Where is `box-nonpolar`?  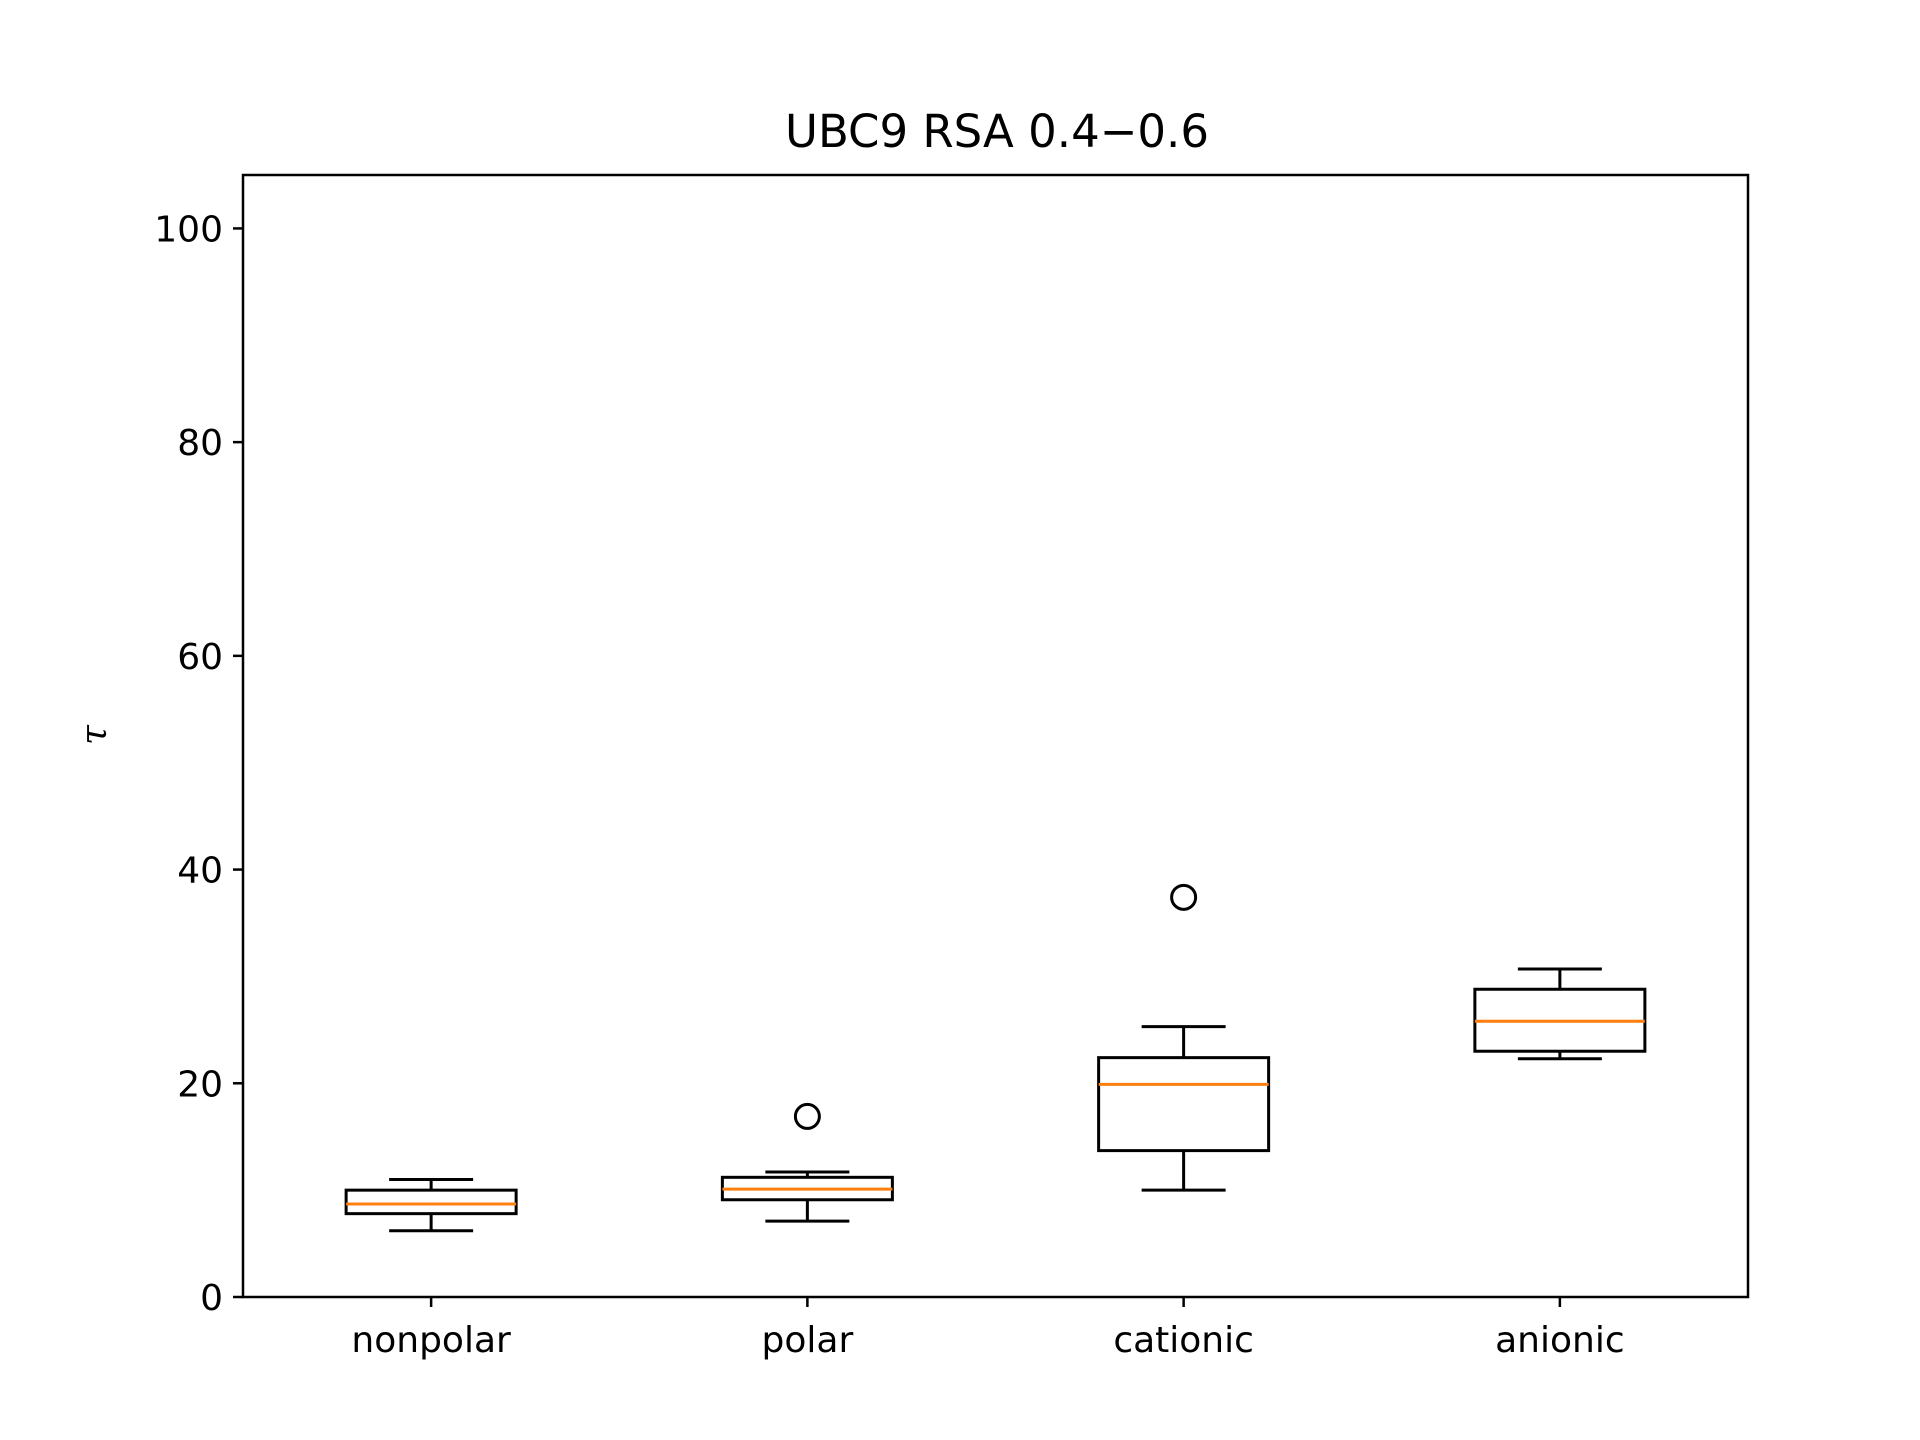 box-nonpolar is located at coordinates (431, 1202).